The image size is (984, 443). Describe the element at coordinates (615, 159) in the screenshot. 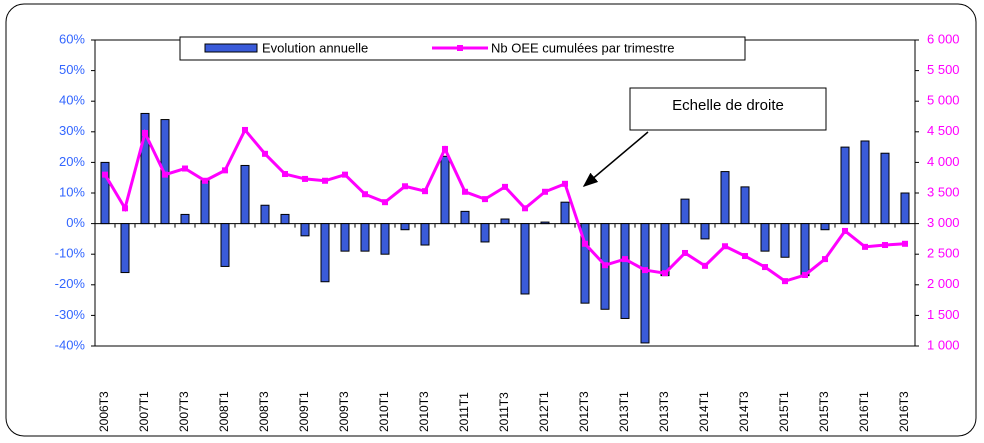

I see `annotation-arrow` at that location.